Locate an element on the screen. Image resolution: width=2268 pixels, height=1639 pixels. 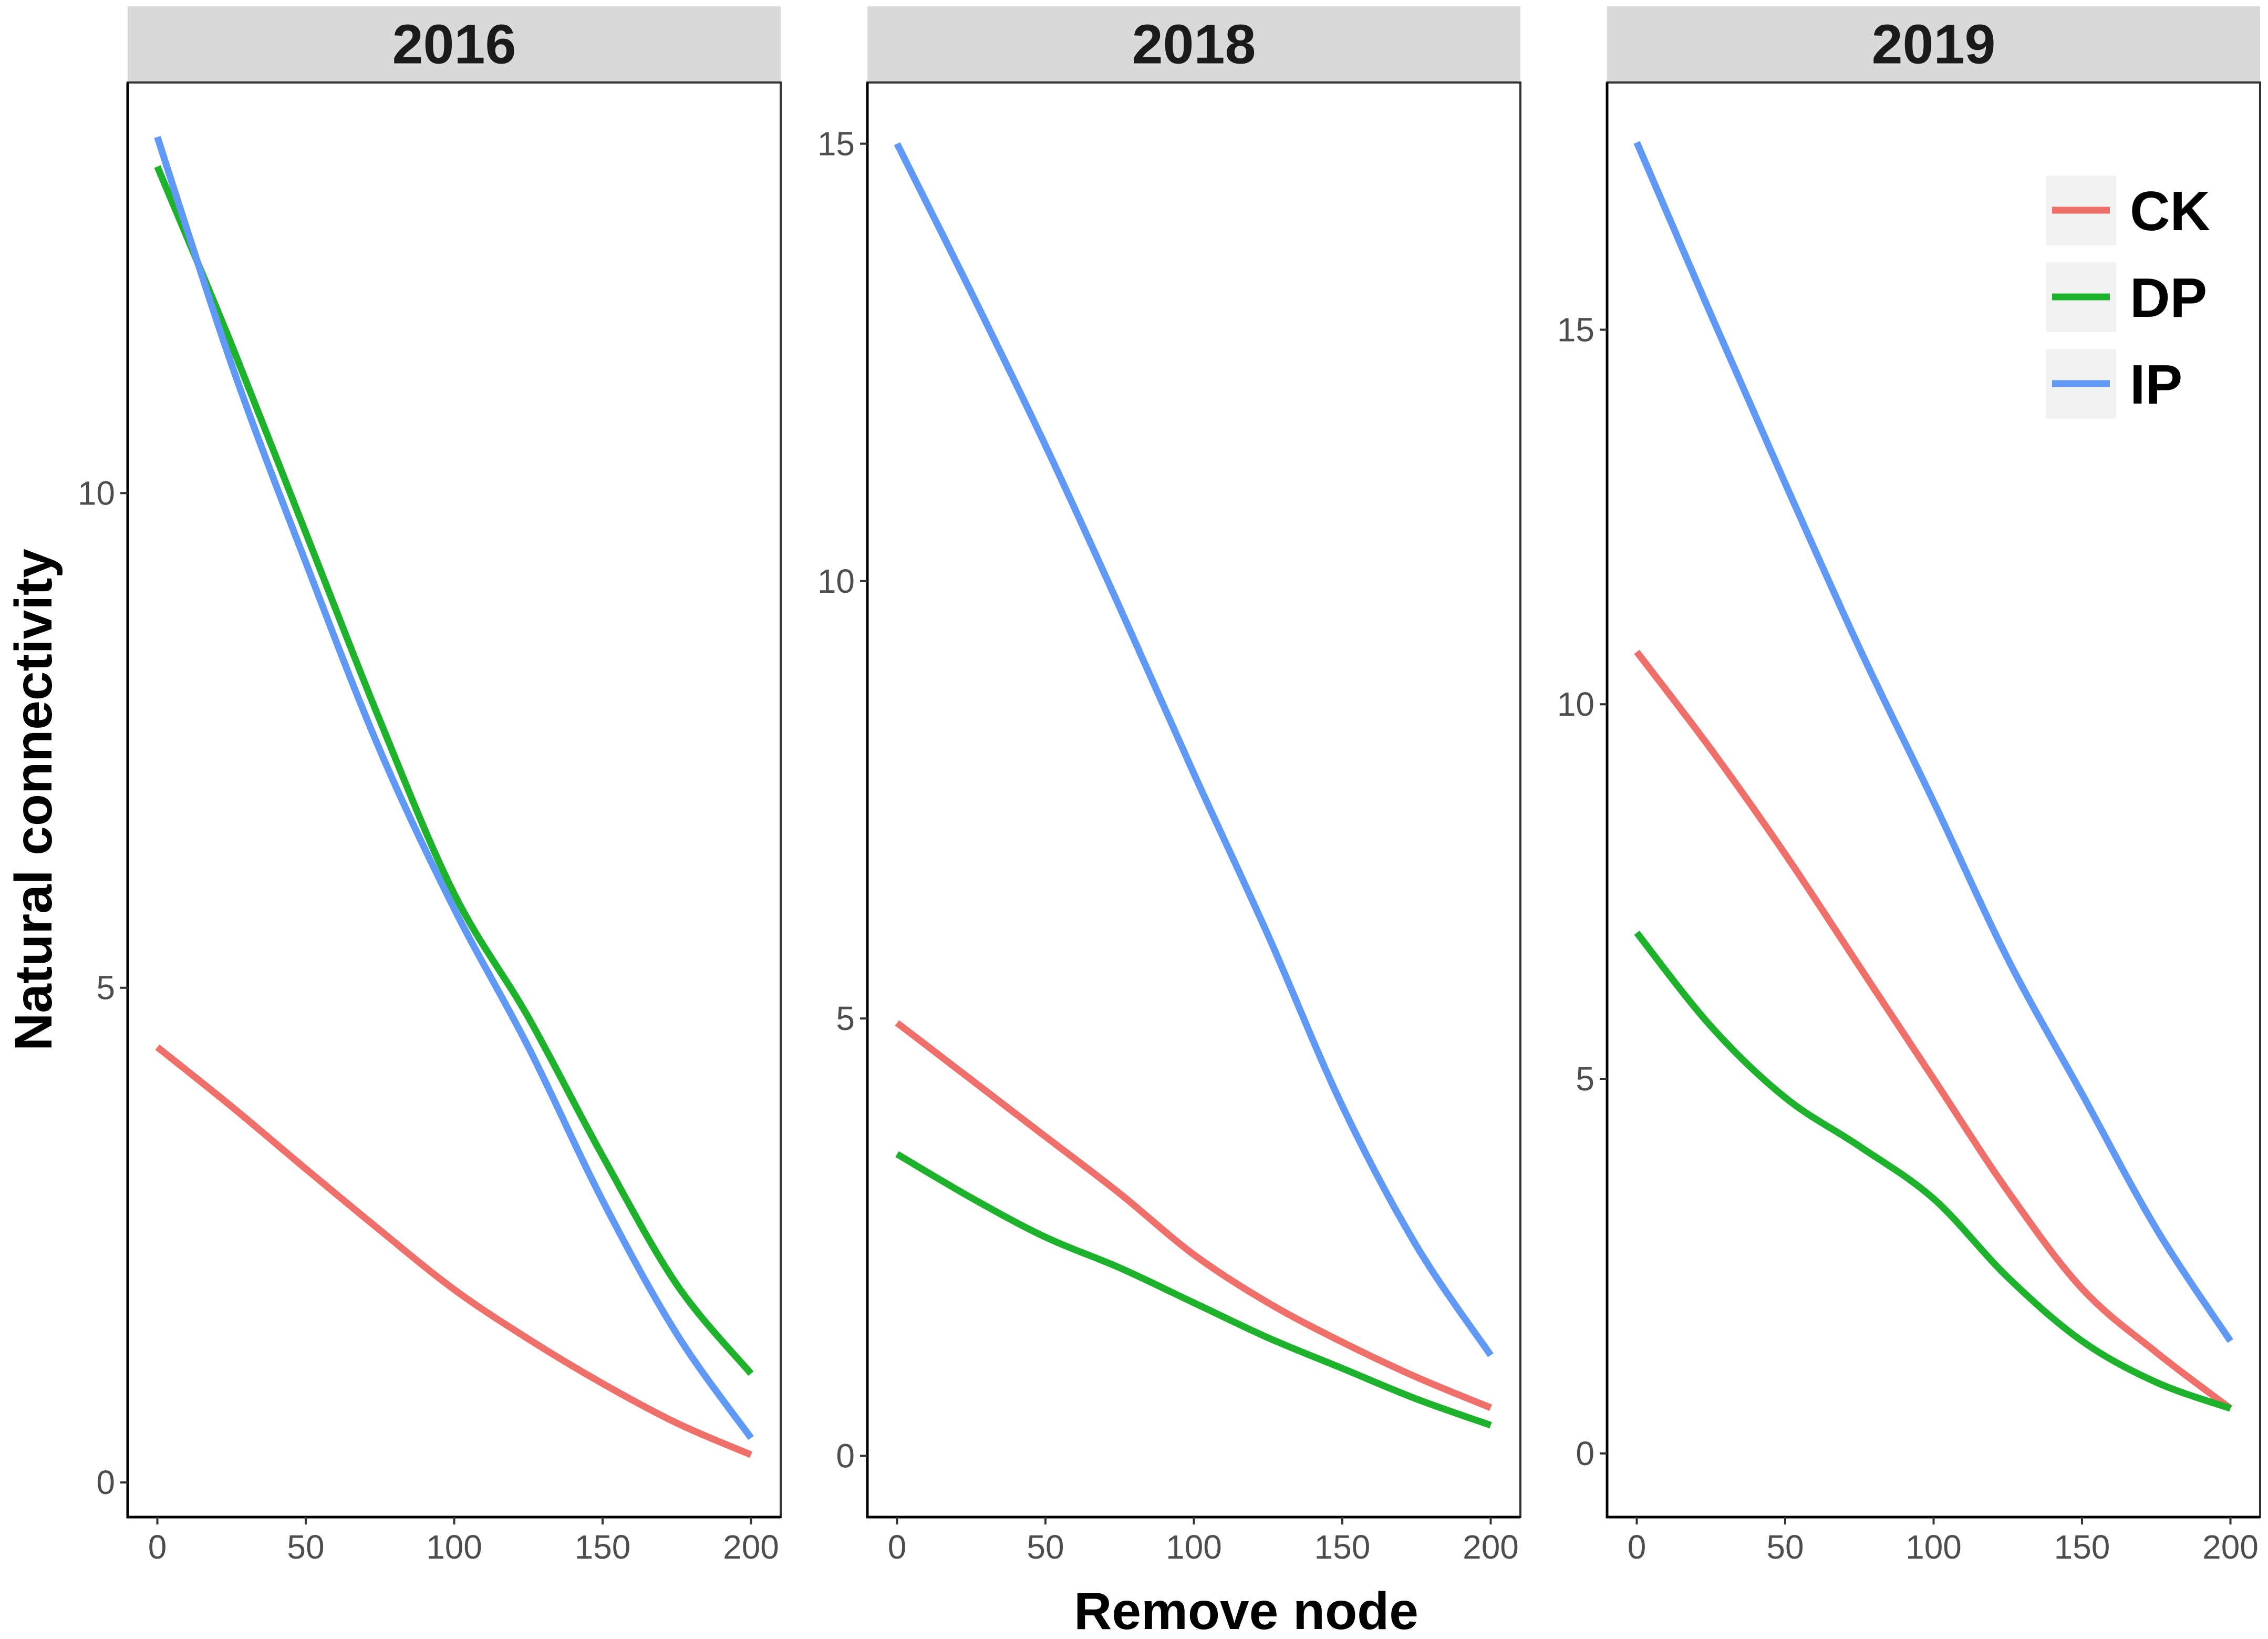
panel-title: 2019 is located at coordinates (1934, 45).